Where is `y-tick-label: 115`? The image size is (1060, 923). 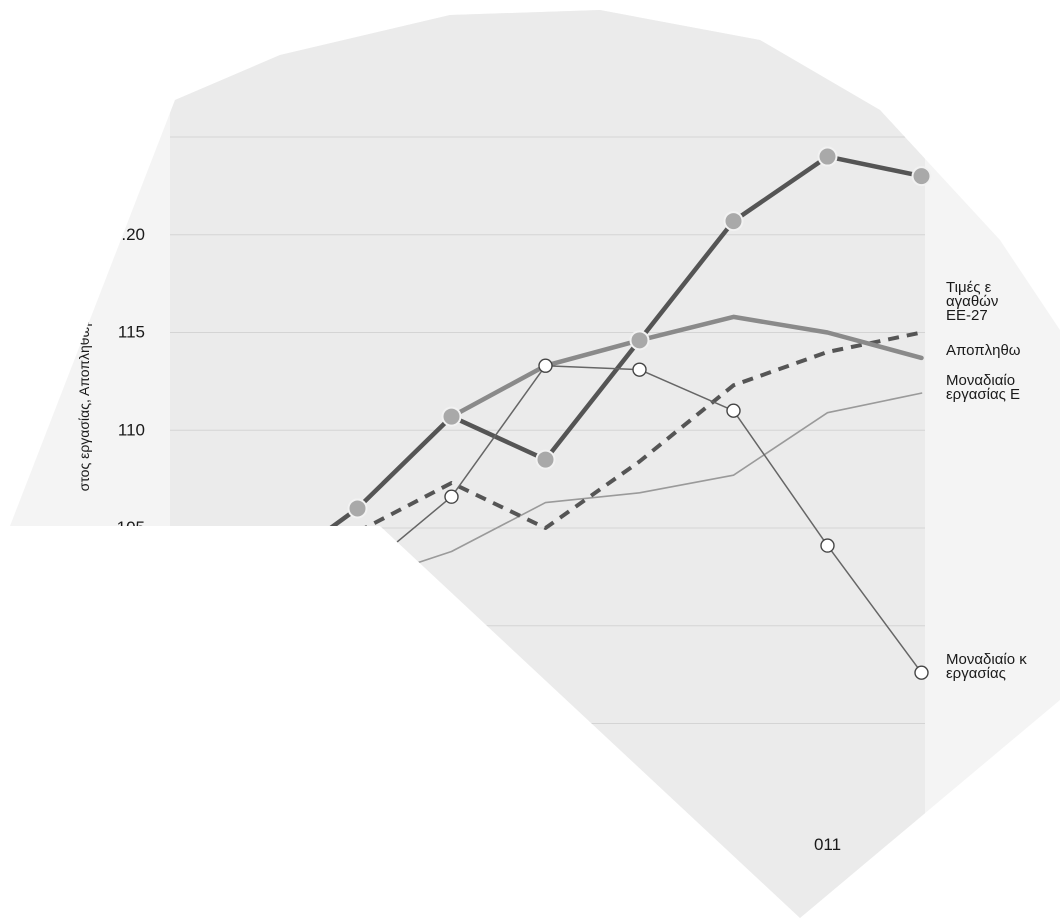
y-tick-label: 115 is located at coordinates (131, 332).